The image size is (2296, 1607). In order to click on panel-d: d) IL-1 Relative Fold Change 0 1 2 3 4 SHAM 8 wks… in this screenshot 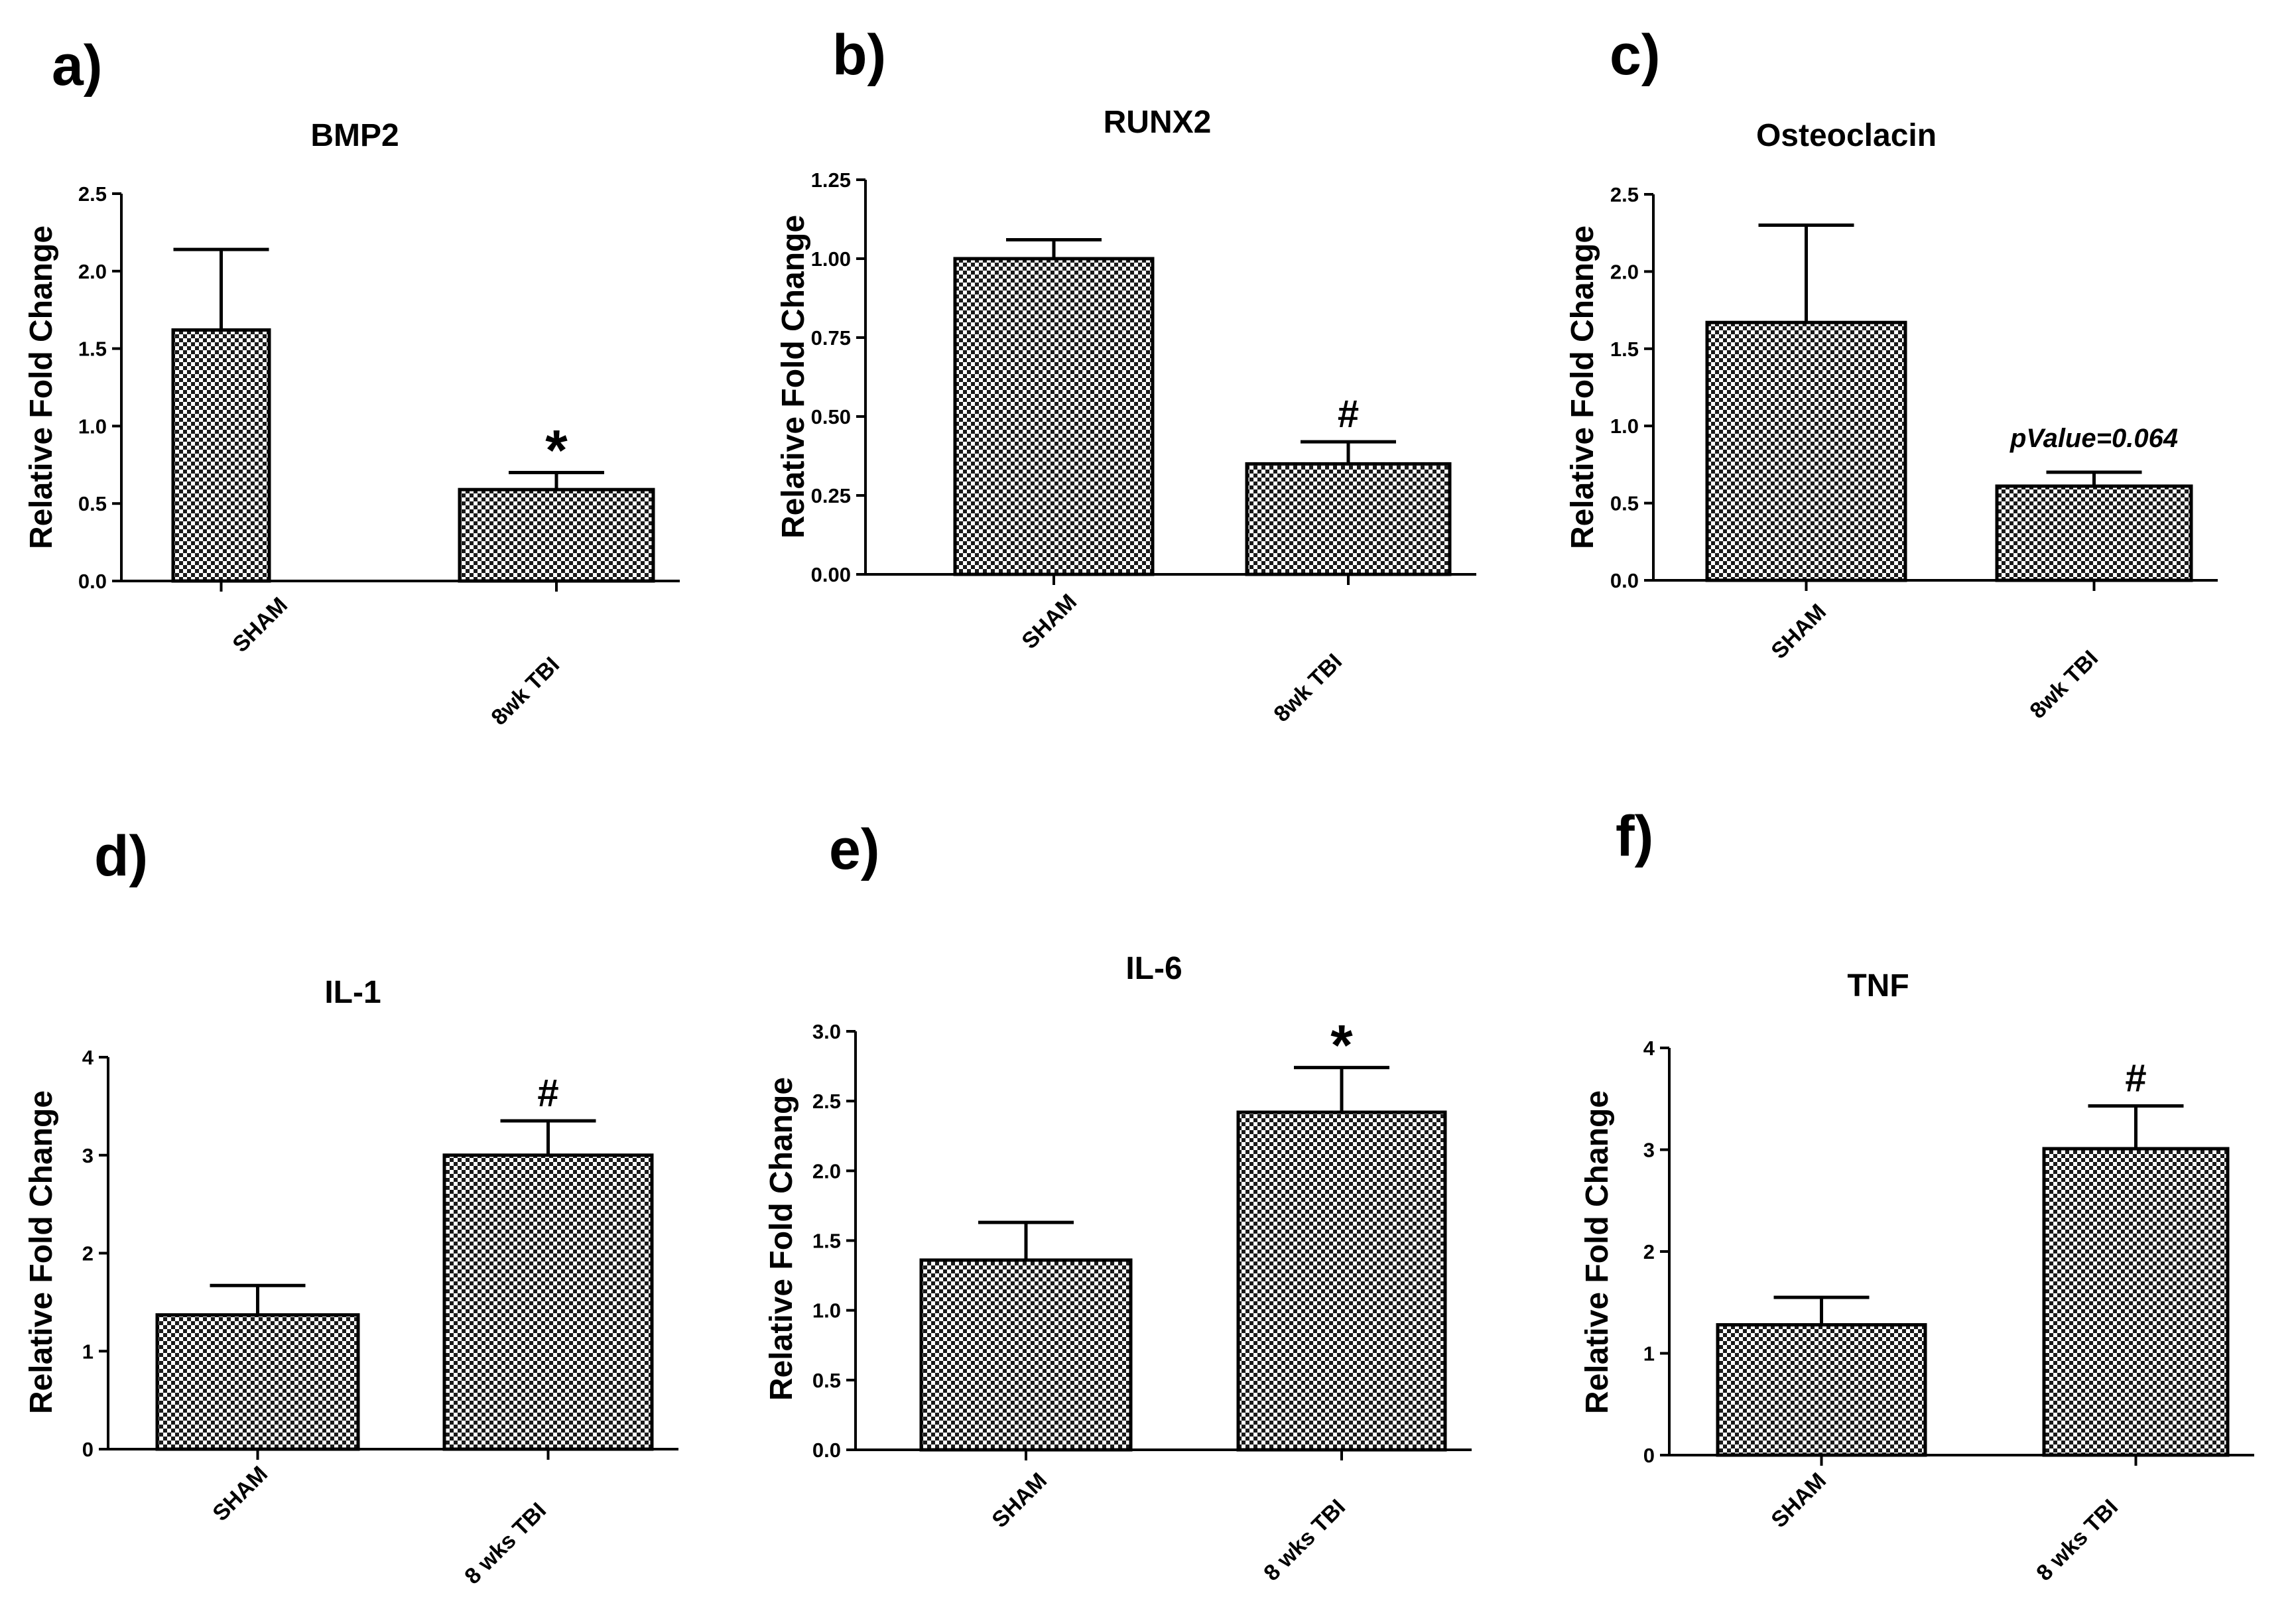, I will do `click(351, 1206)`.